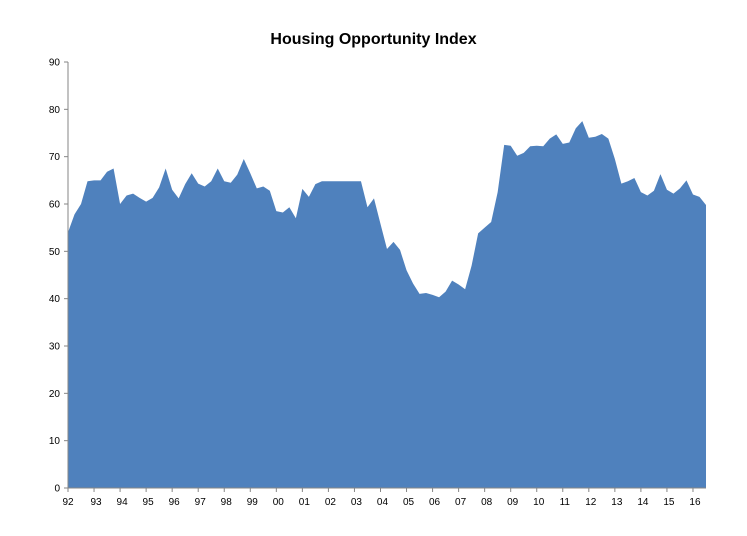  Describe the element at coordinates (409, 502) in the screenshot. I see `x-tick-label: 05` at that location.